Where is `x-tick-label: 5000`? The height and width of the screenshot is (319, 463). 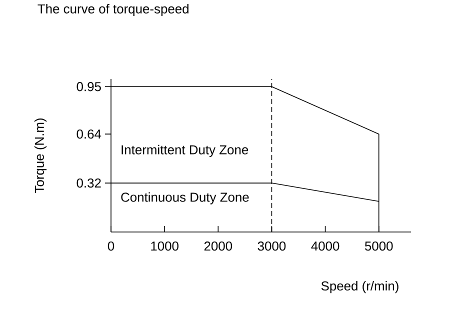
x-tick-label: 5000 is located at coordinates (378, 246).